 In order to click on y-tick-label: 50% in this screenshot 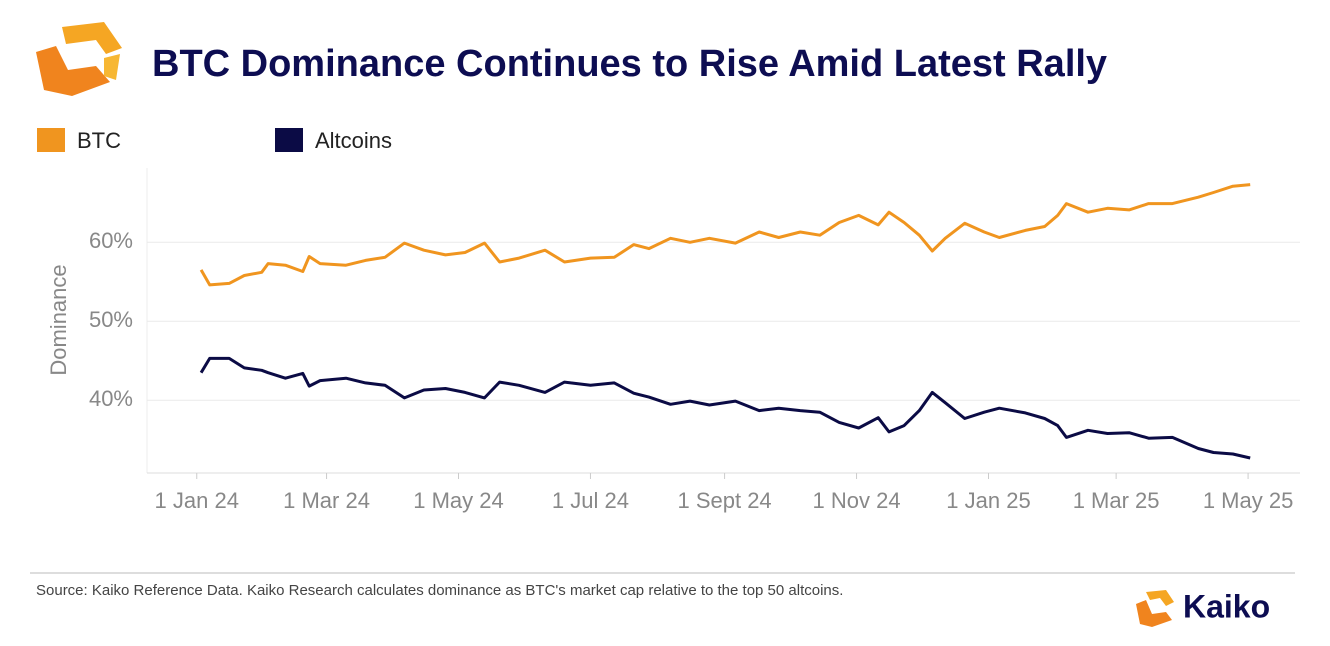, I will do `click(111, 319)`.